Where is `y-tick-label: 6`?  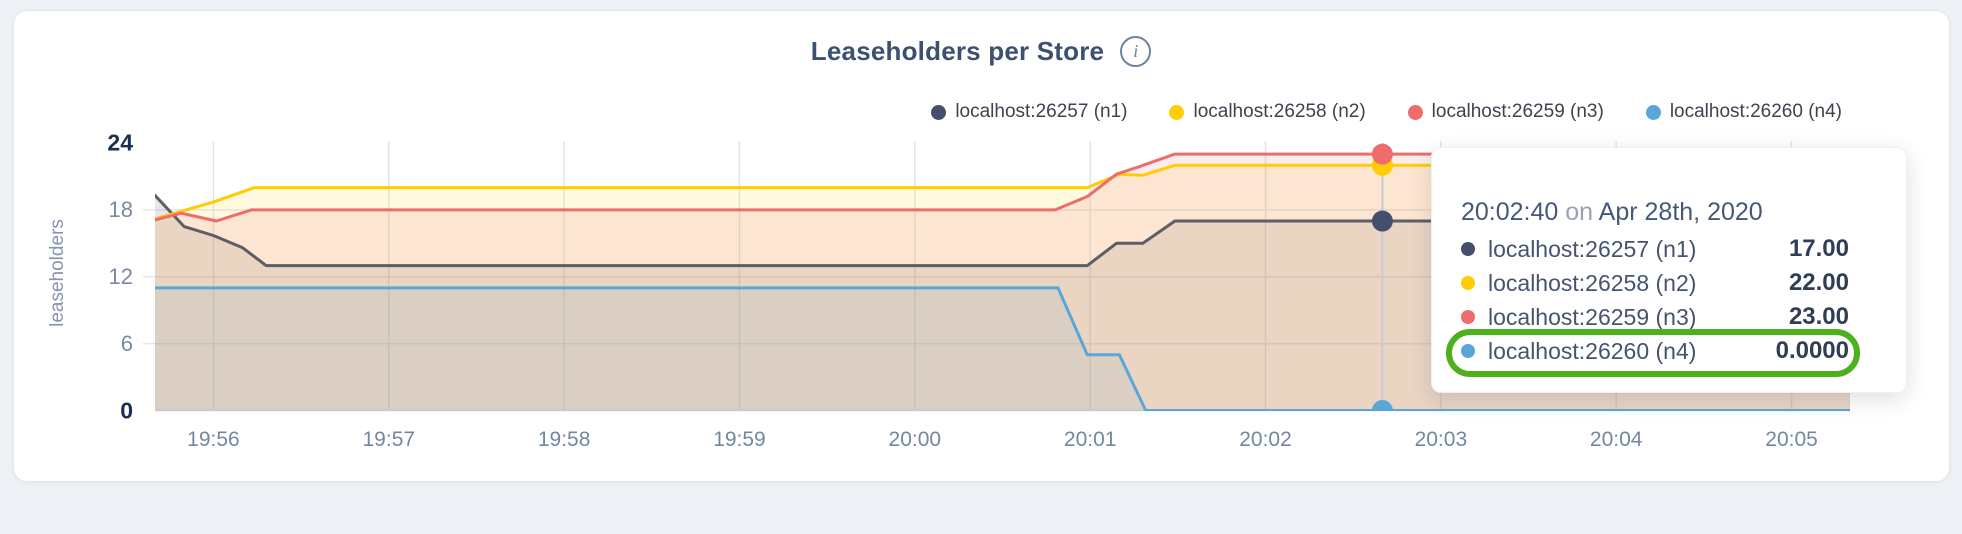
y-tick-label: 6 is located at coordinates (126, 343).